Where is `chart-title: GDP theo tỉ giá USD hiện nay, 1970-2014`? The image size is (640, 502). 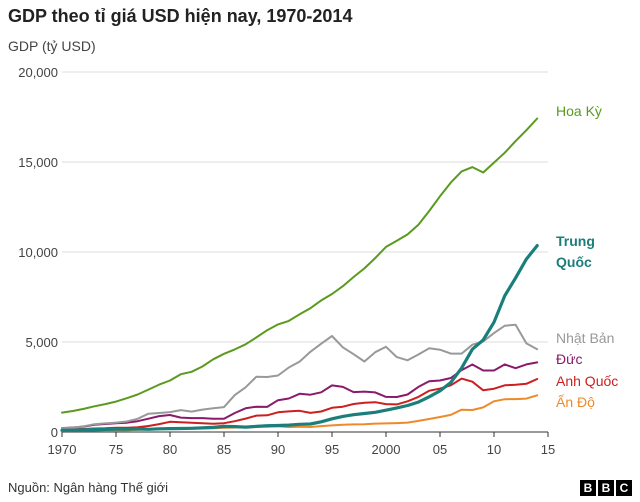 chart-title: GDP theo tỉ giá USD hiện nay, 1970-2014 is located at coordinates (180, 16).